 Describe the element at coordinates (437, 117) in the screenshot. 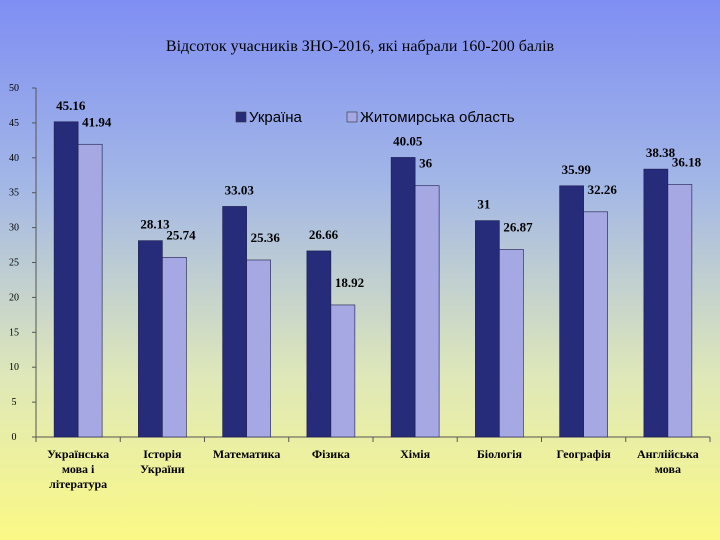

I see `legend-label: Житомирська область` at that location.